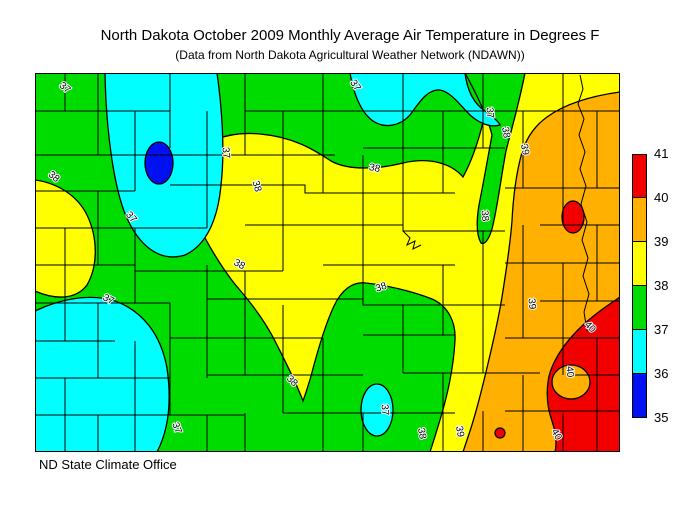 The width and height of the screenshot is (700, 523). I want to click on legend-tick-label: 41, so click(661, 153).